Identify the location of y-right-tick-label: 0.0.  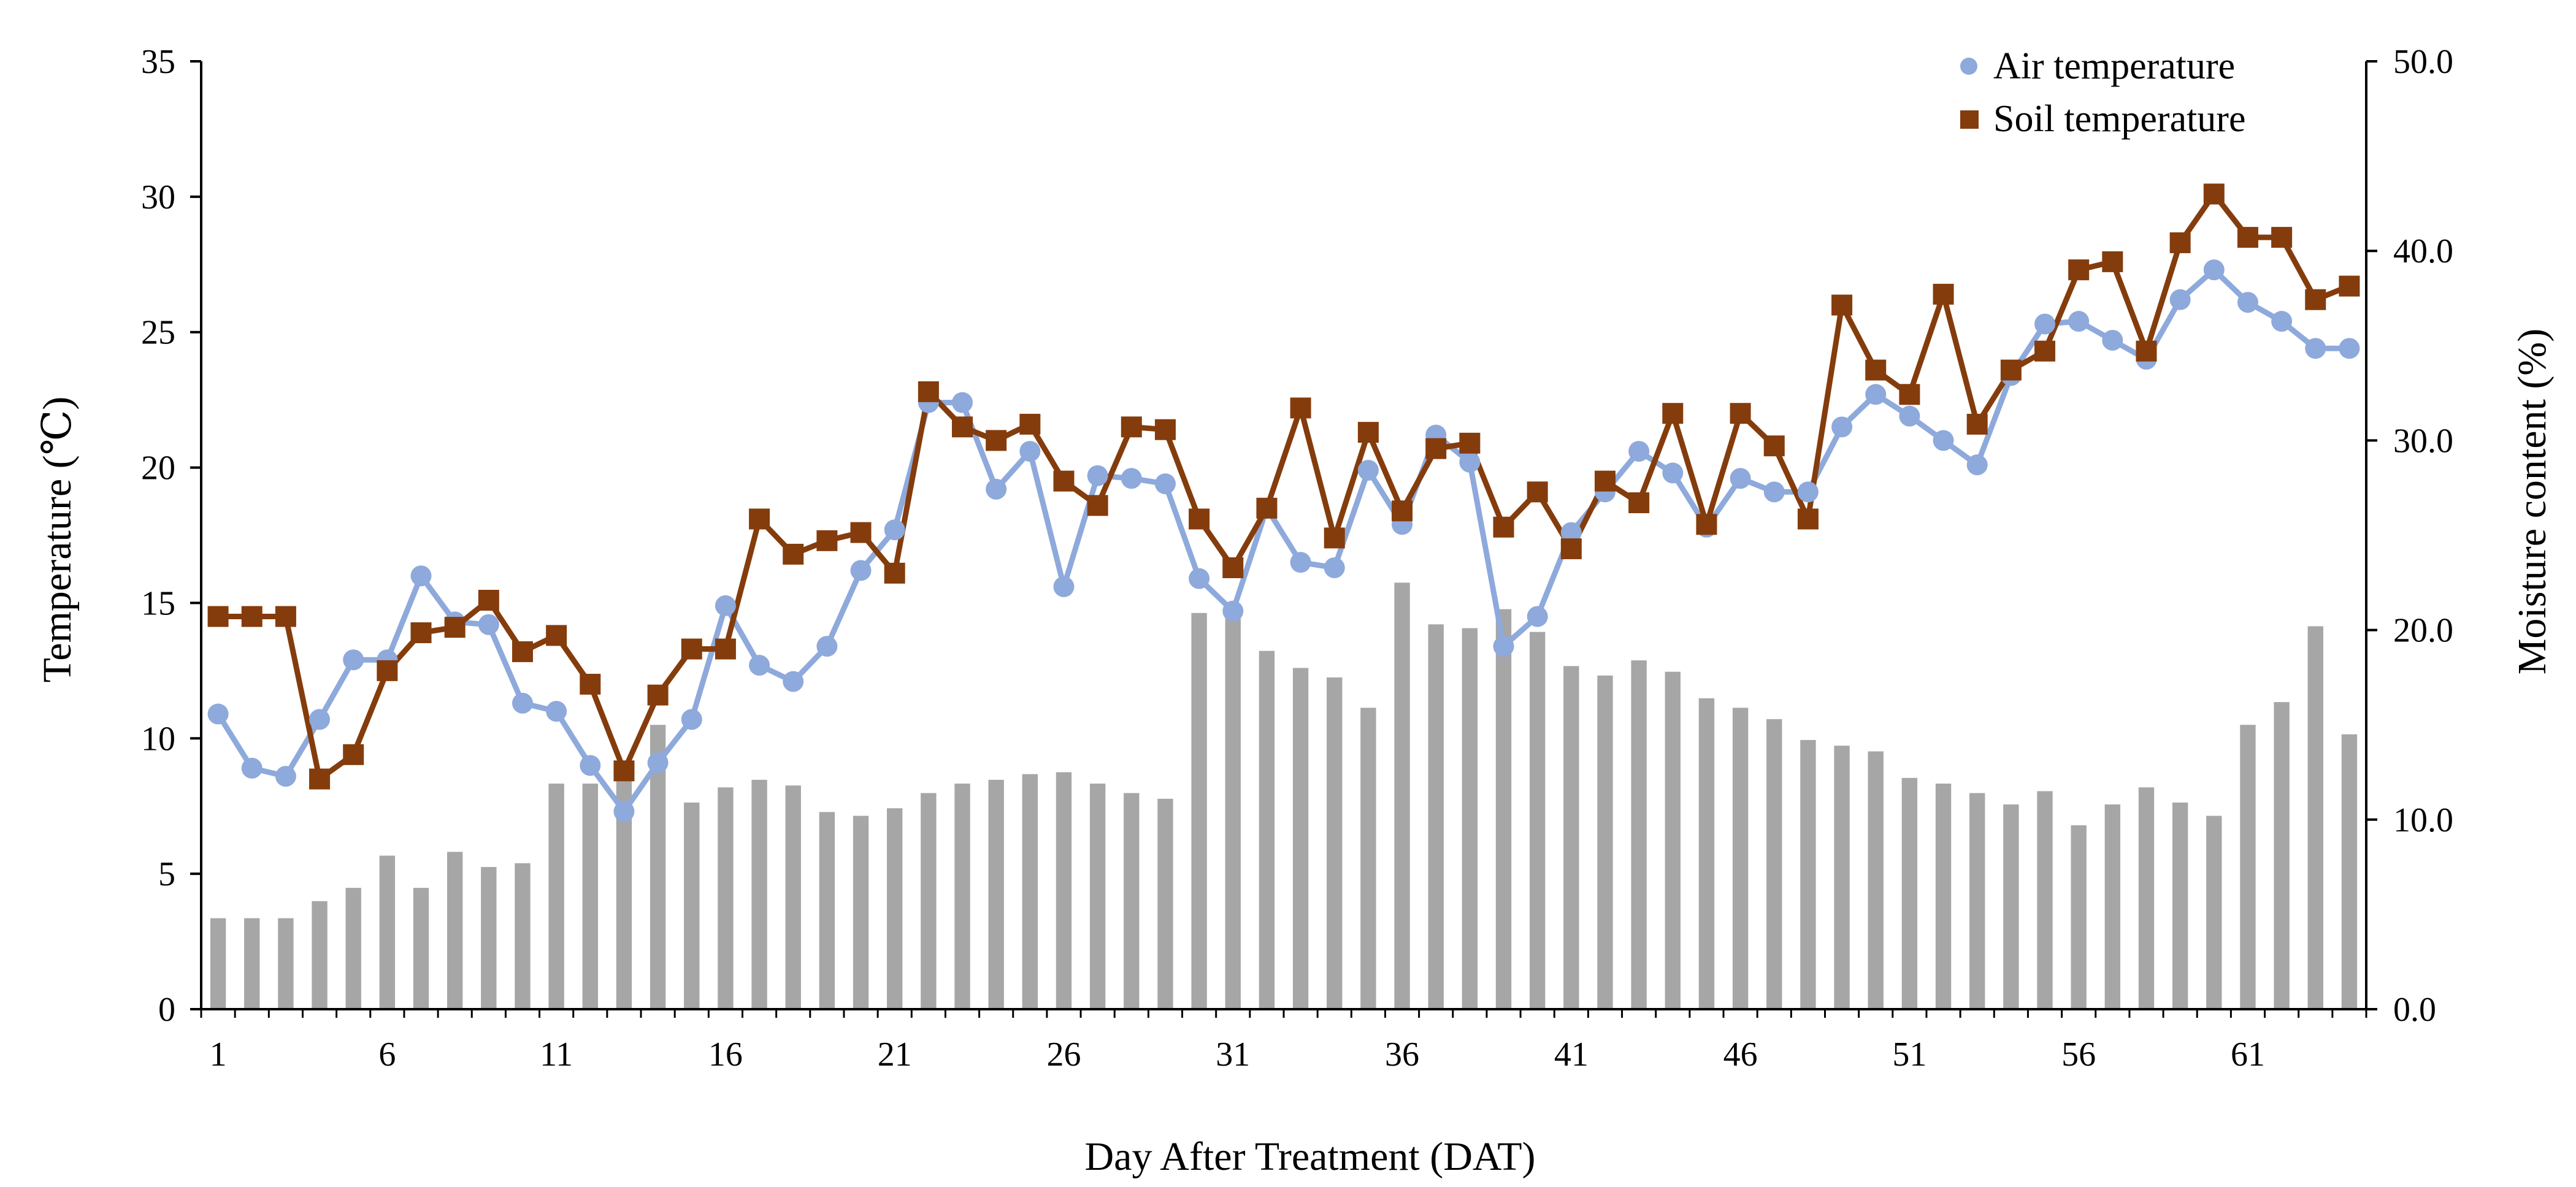
(2414, 1010).